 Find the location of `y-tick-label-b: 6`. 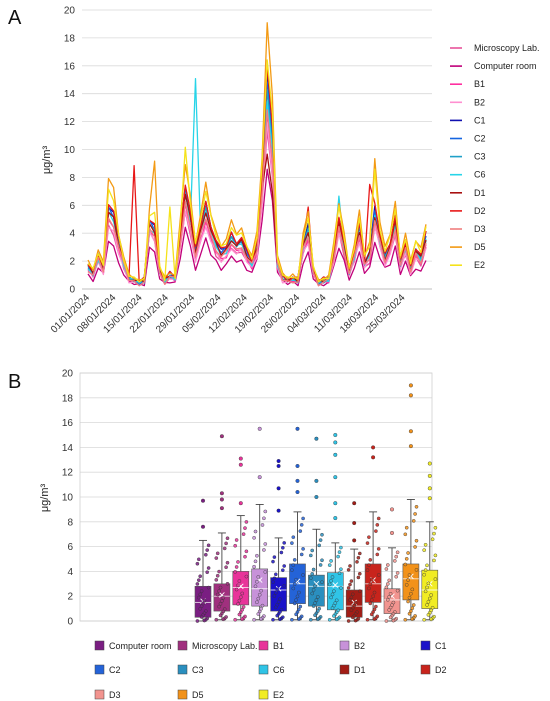

y-tick-label-b: 6 is located at coordinates (70, 547).